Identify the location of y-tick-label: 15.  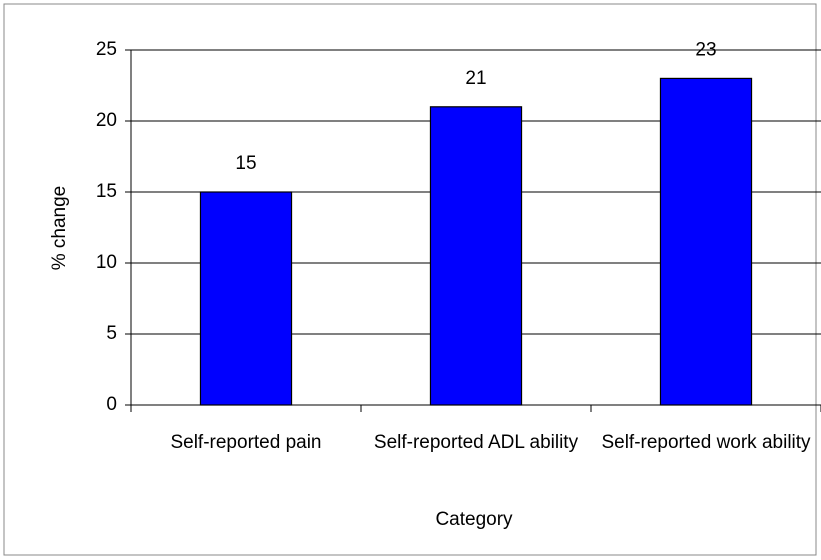
(106, 191).